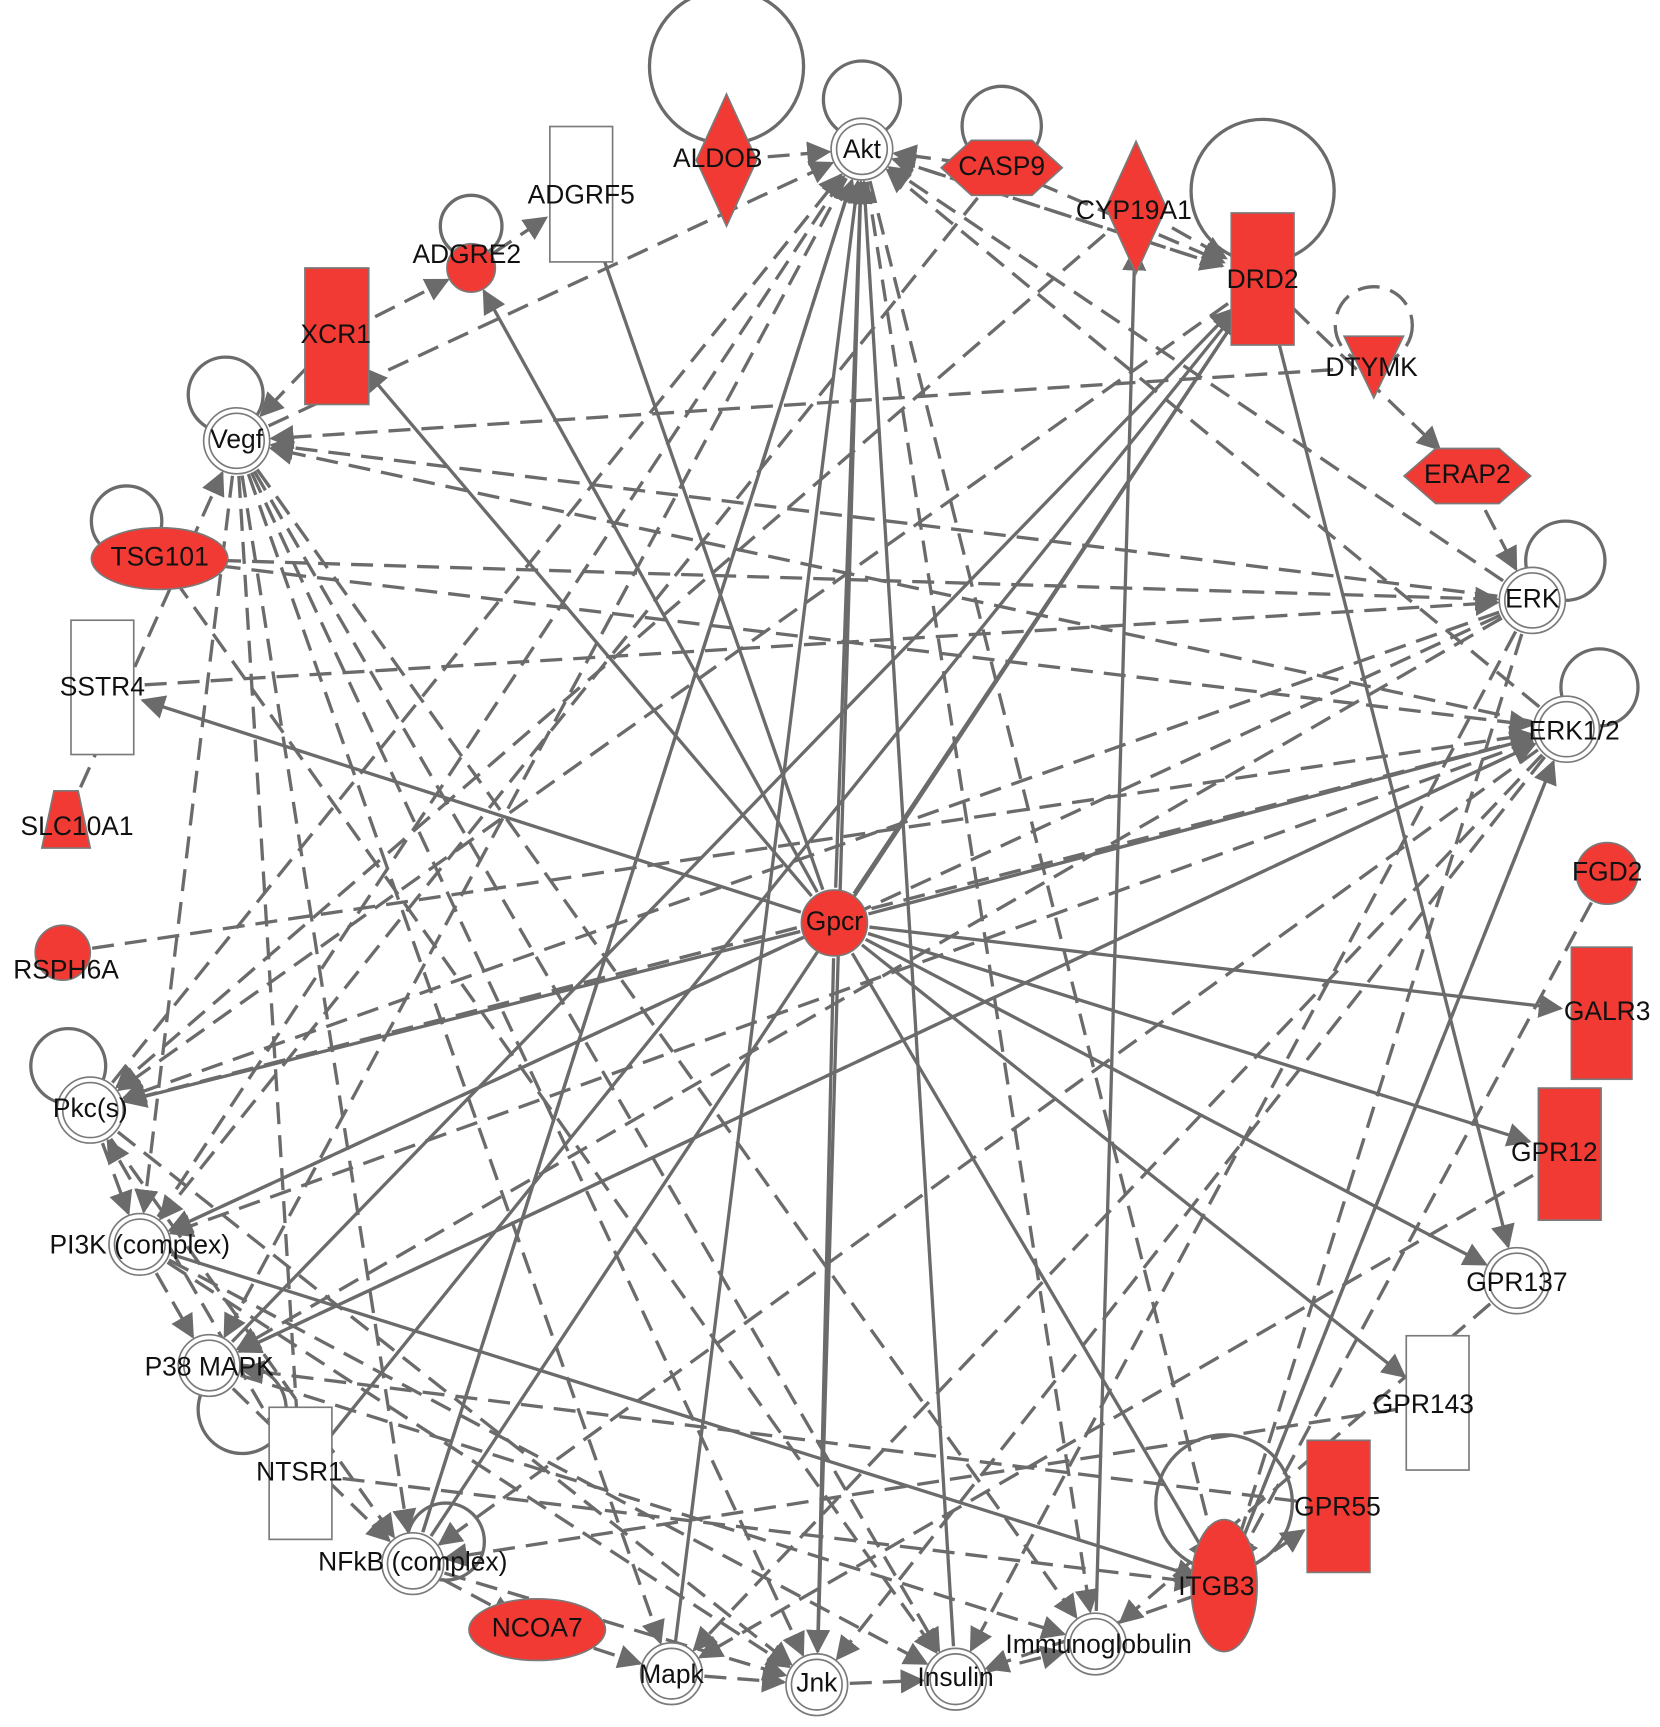  What do you see at coordinates (102, 686) in the screenshot?
I see `node-label: SSTR4` at bounding box center [102, 686].